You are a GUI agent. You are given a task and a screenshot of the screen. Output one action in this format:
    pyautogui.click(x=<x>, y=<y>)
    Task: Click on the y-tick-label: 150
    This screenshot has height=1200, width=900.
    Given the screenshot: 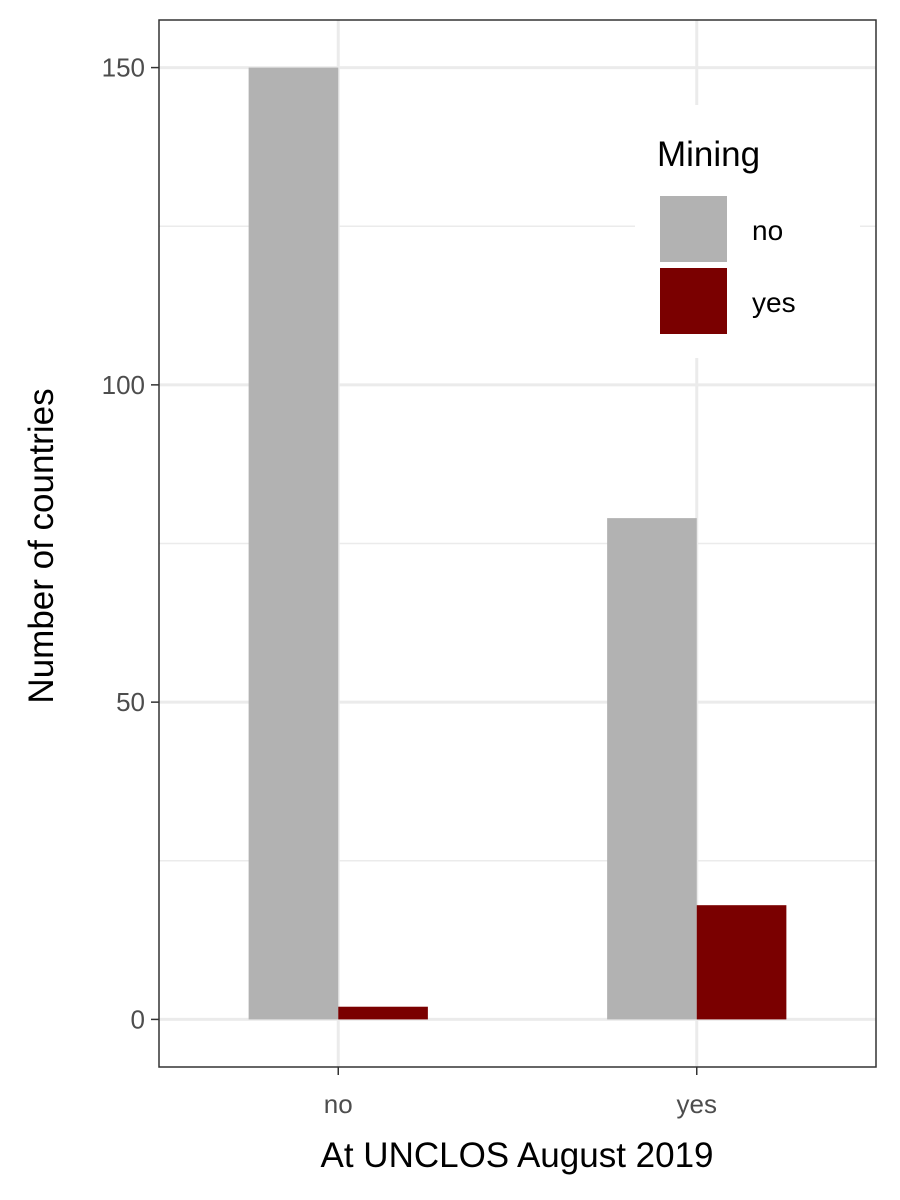 What is the action you would take?
    pyautogui.click(x=123, y=68)
    